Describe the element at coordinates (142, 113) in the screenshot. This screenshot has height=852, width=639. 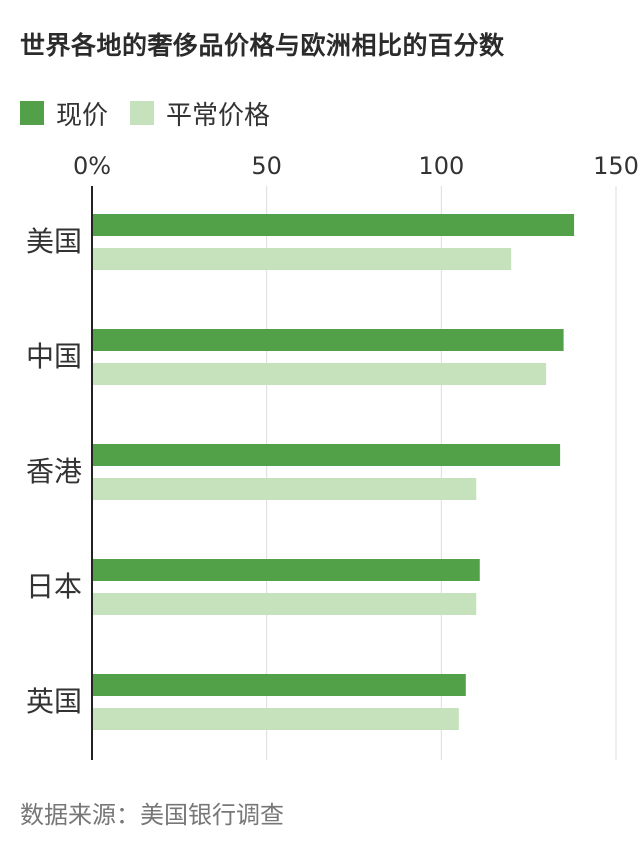
I see `legend-swatch-normal` at that location.